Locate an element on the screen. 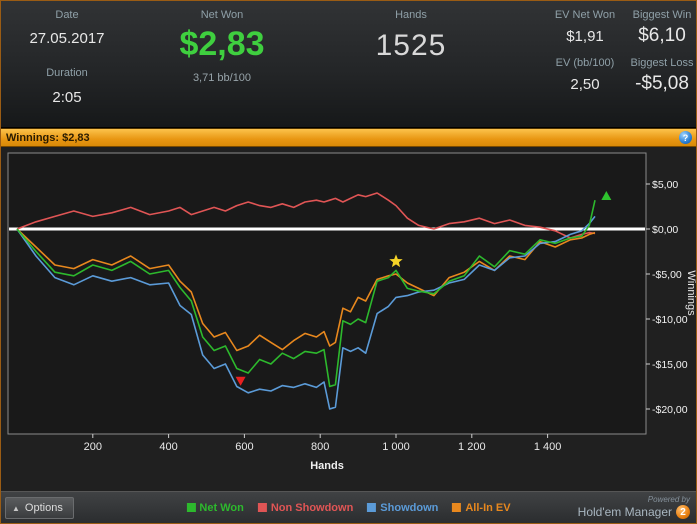 This screenshot has width=697, height=524. biggest-win-label: Biggest Win is located at coordinates (662, 15).